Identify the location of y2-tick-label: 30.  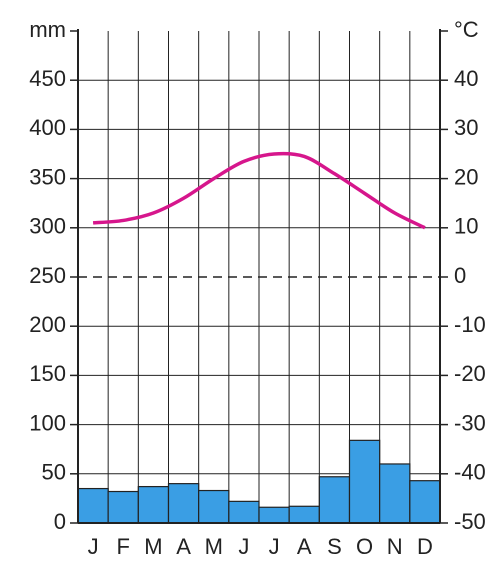
(466, 127).